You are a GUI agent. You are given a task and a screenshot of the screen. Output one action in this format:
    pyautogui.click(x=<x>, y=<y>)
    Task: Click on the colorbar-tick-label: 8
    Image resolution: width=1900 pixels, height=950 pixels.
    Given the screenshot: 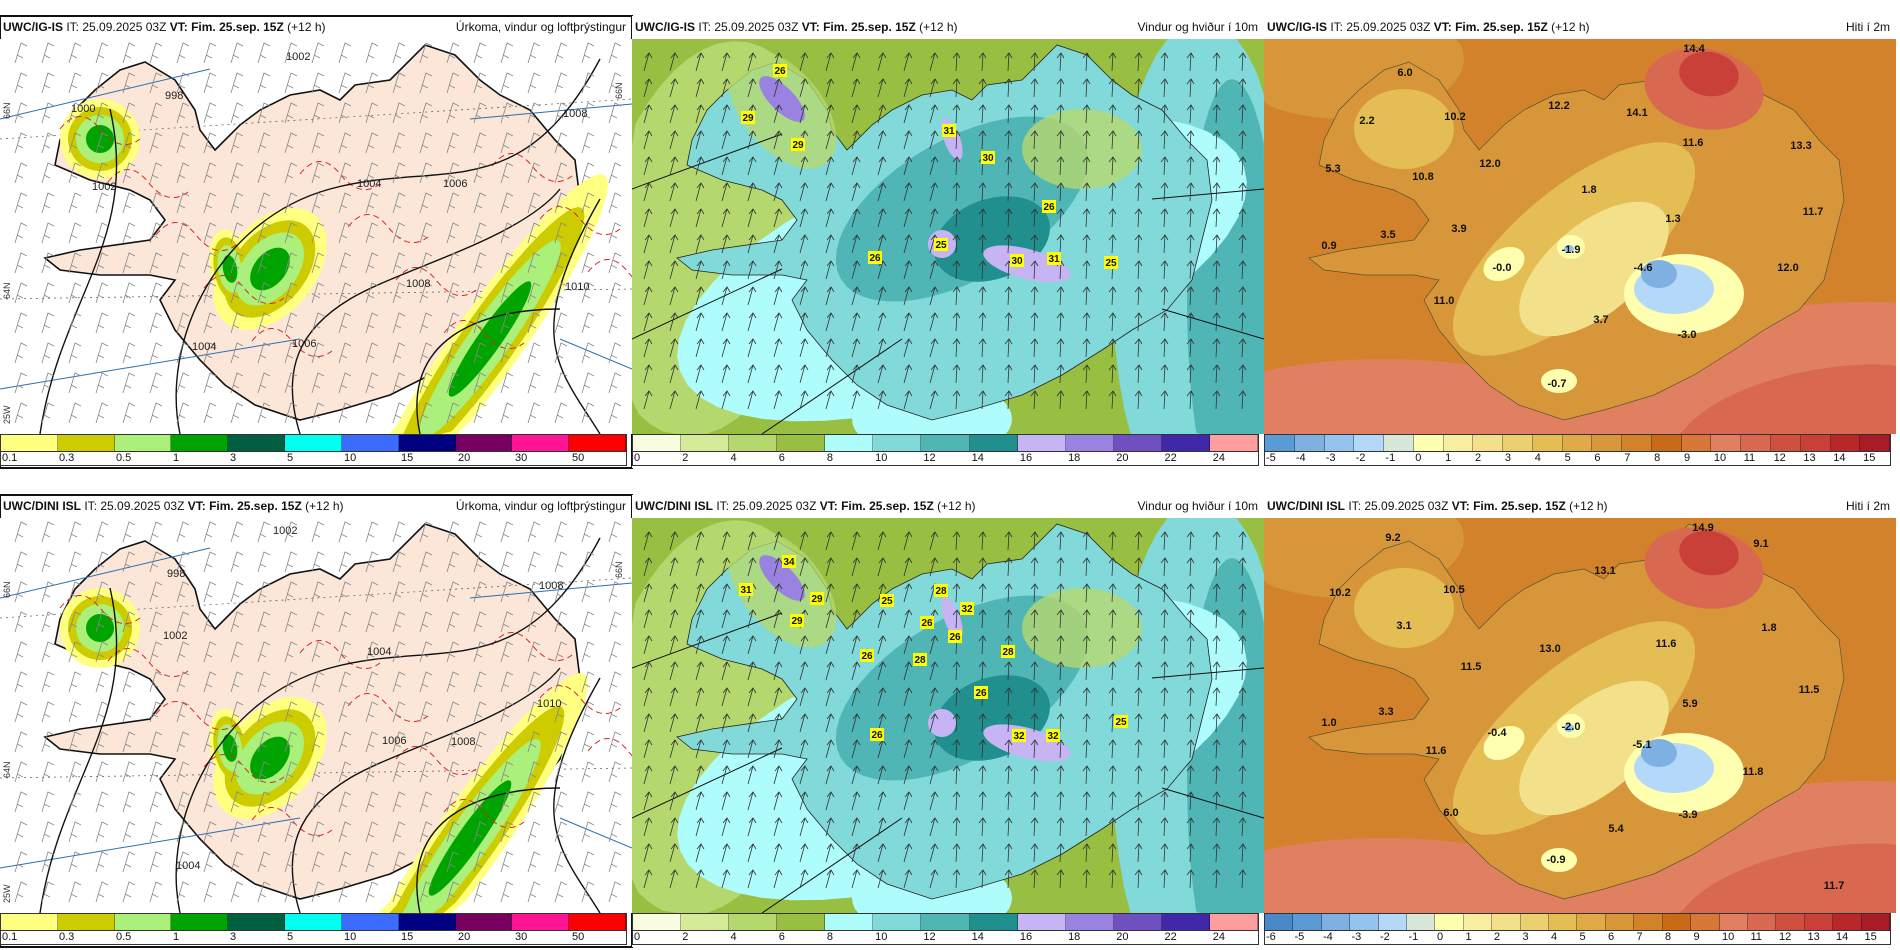 What is the action you would take?
    pyautogui.click(x=1668, y=937)
    